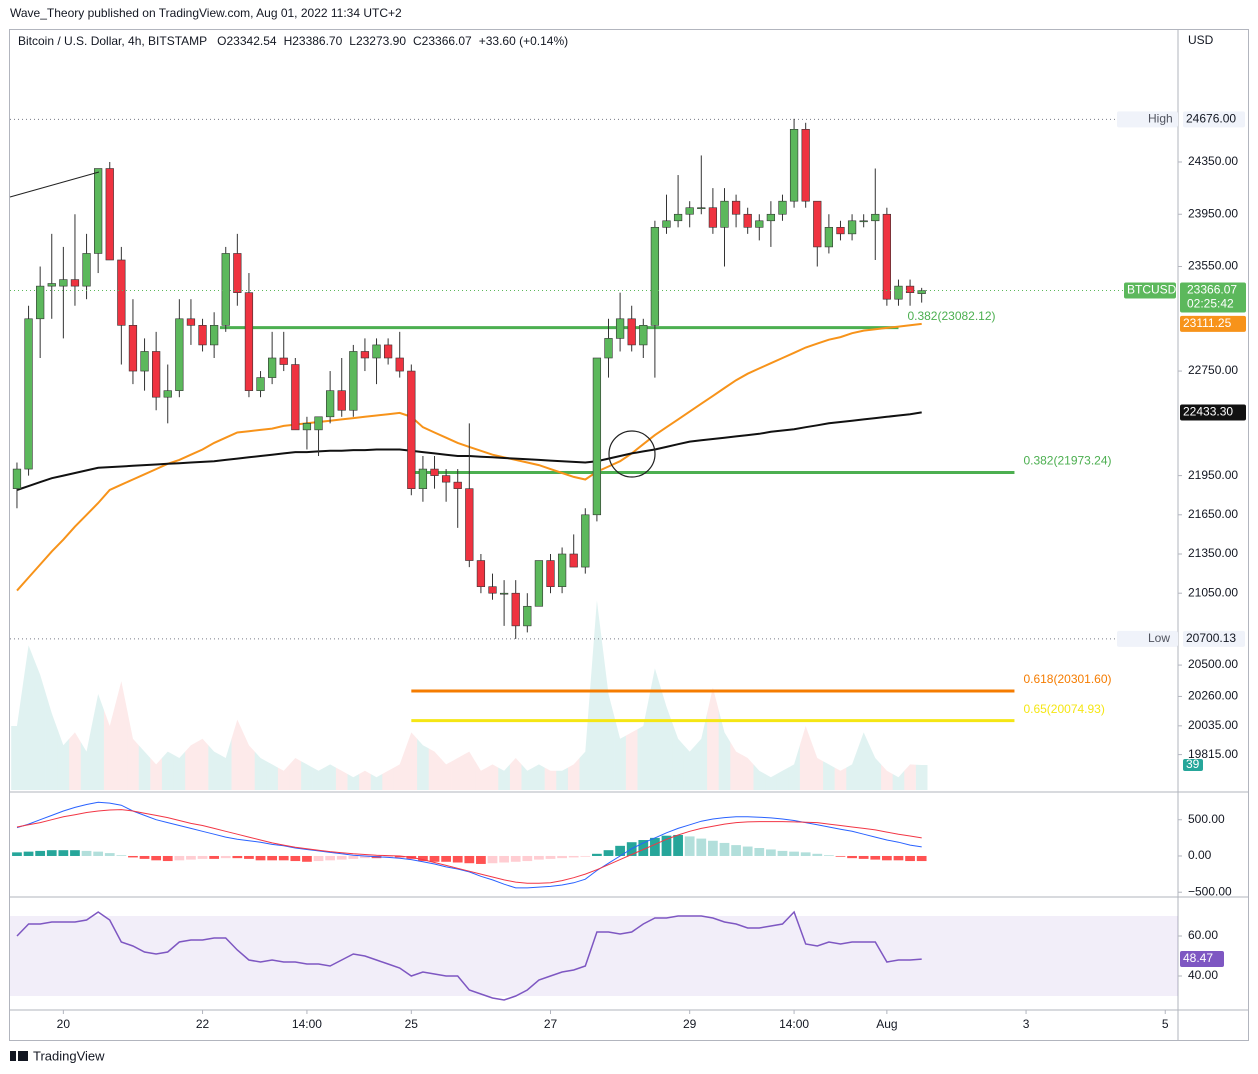 The width and height of the screenshot is (1258, 1074). Describe the element at coordinates (1213, 553) in the screenshot. I see `y-tick-label: 21350.00` at that location.